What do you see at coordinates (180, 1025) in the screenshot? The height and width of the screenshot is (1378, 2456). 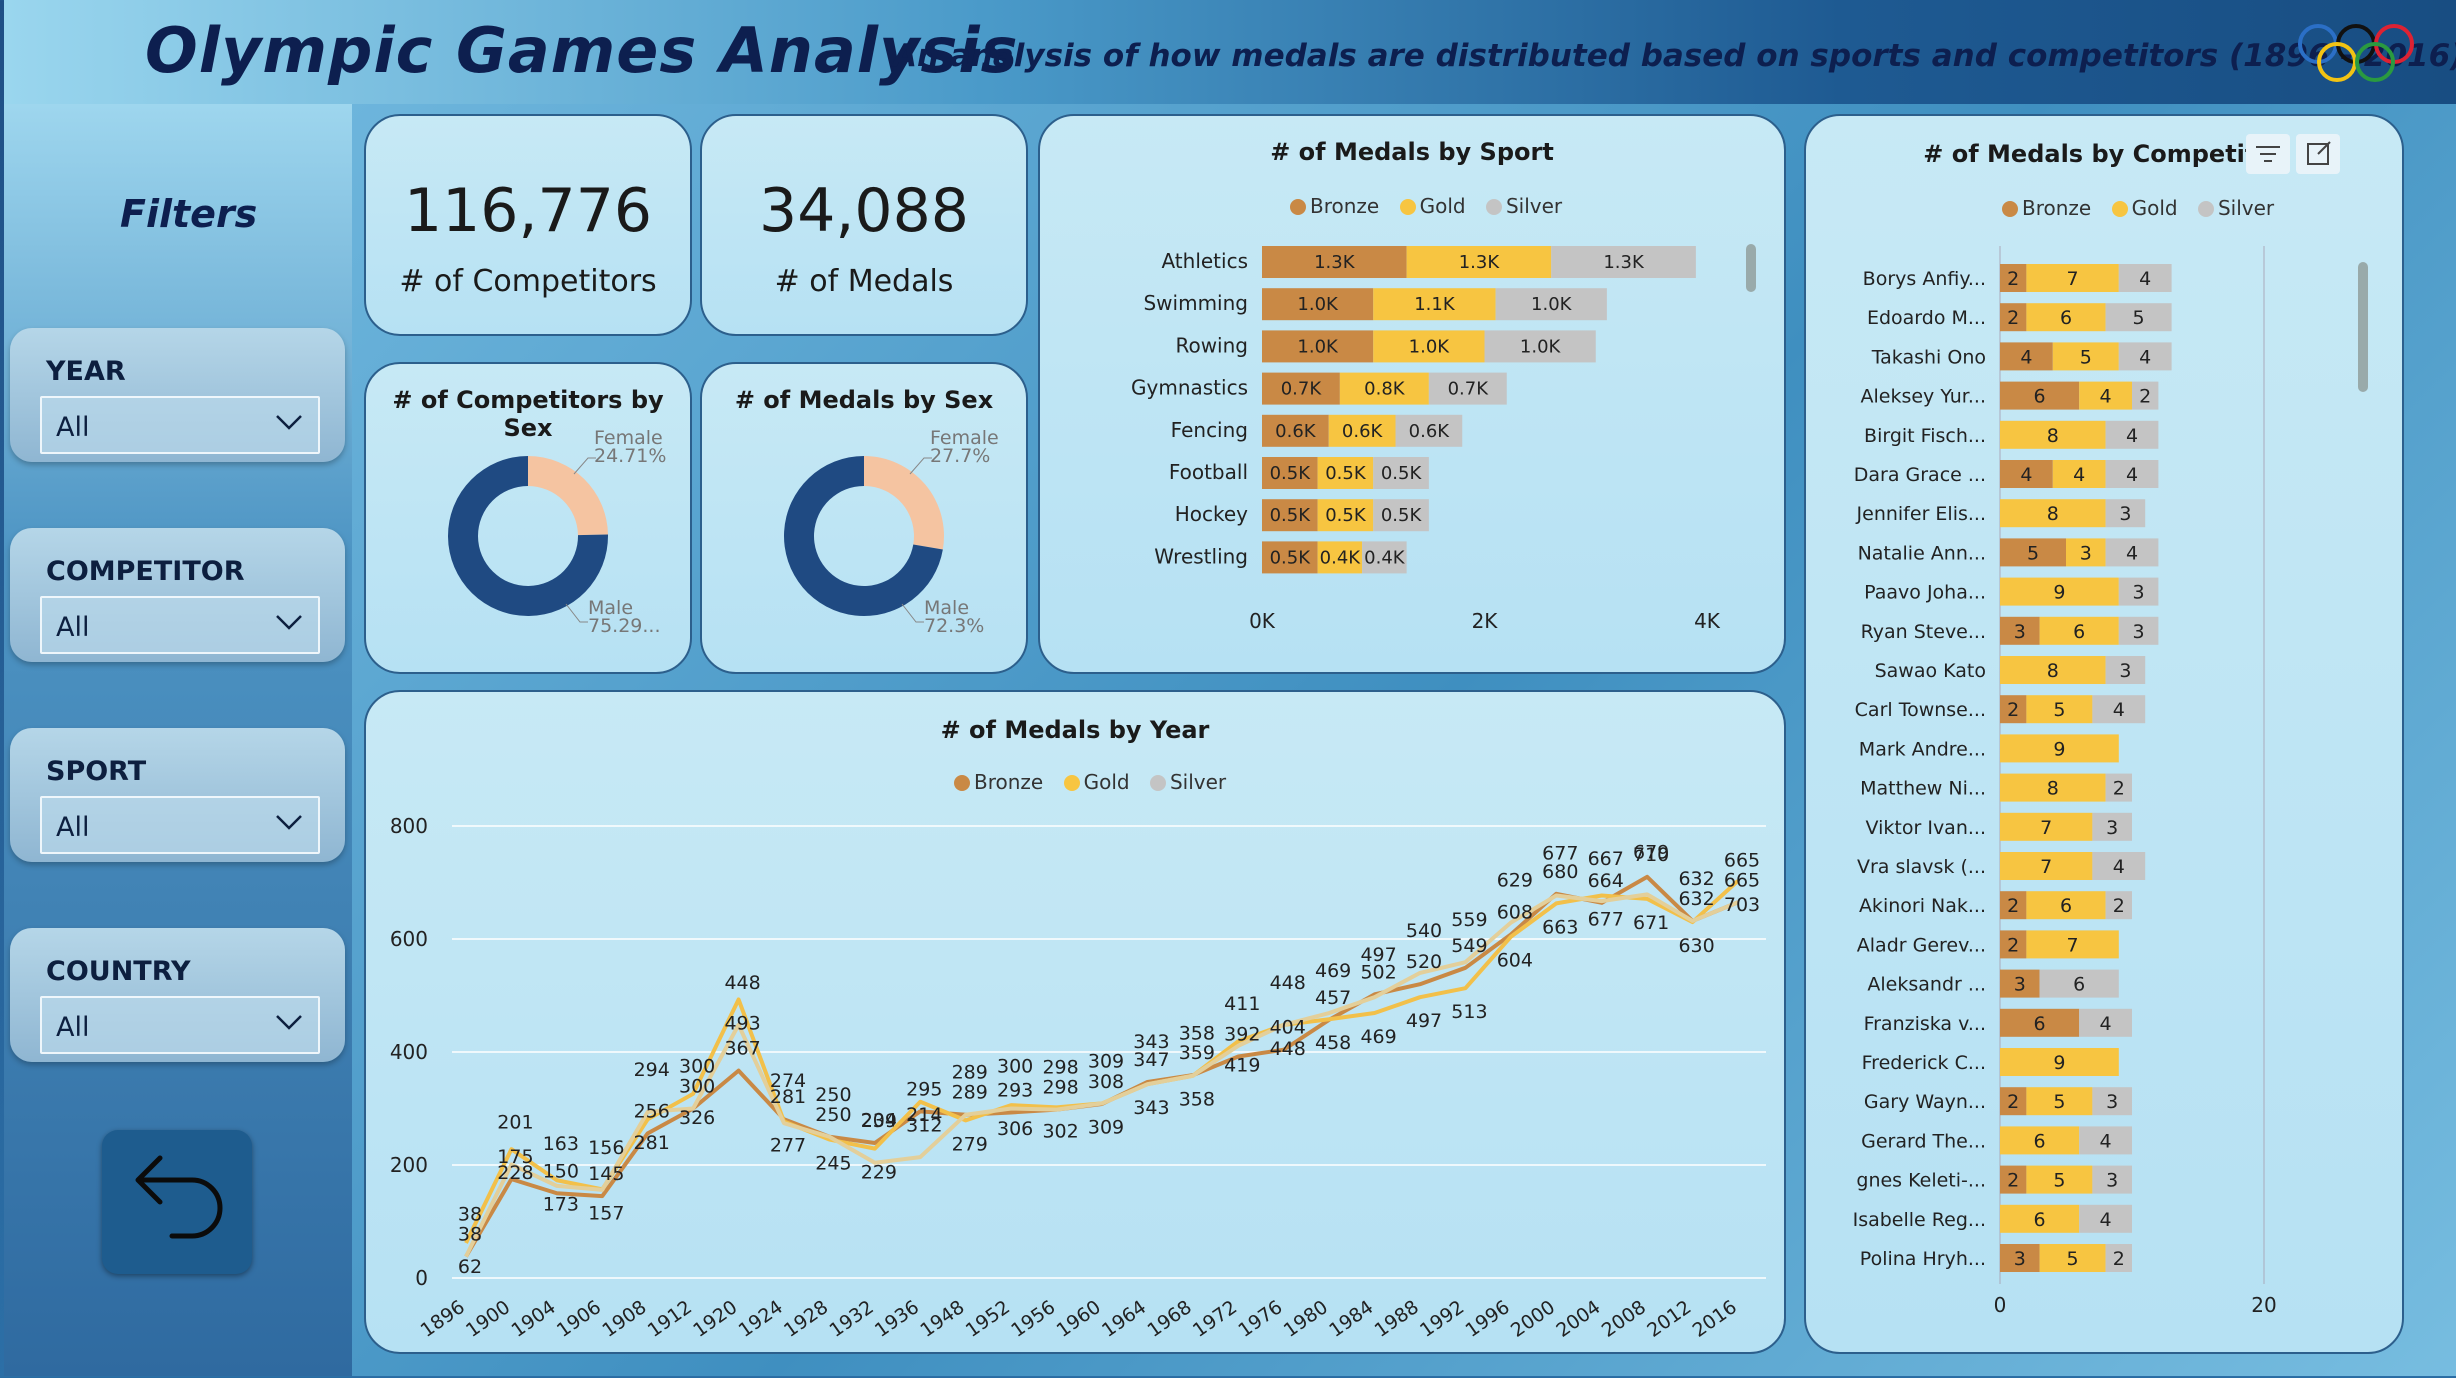 I see `filter-country-dropdown: All` at bounding box center [180, 1025].